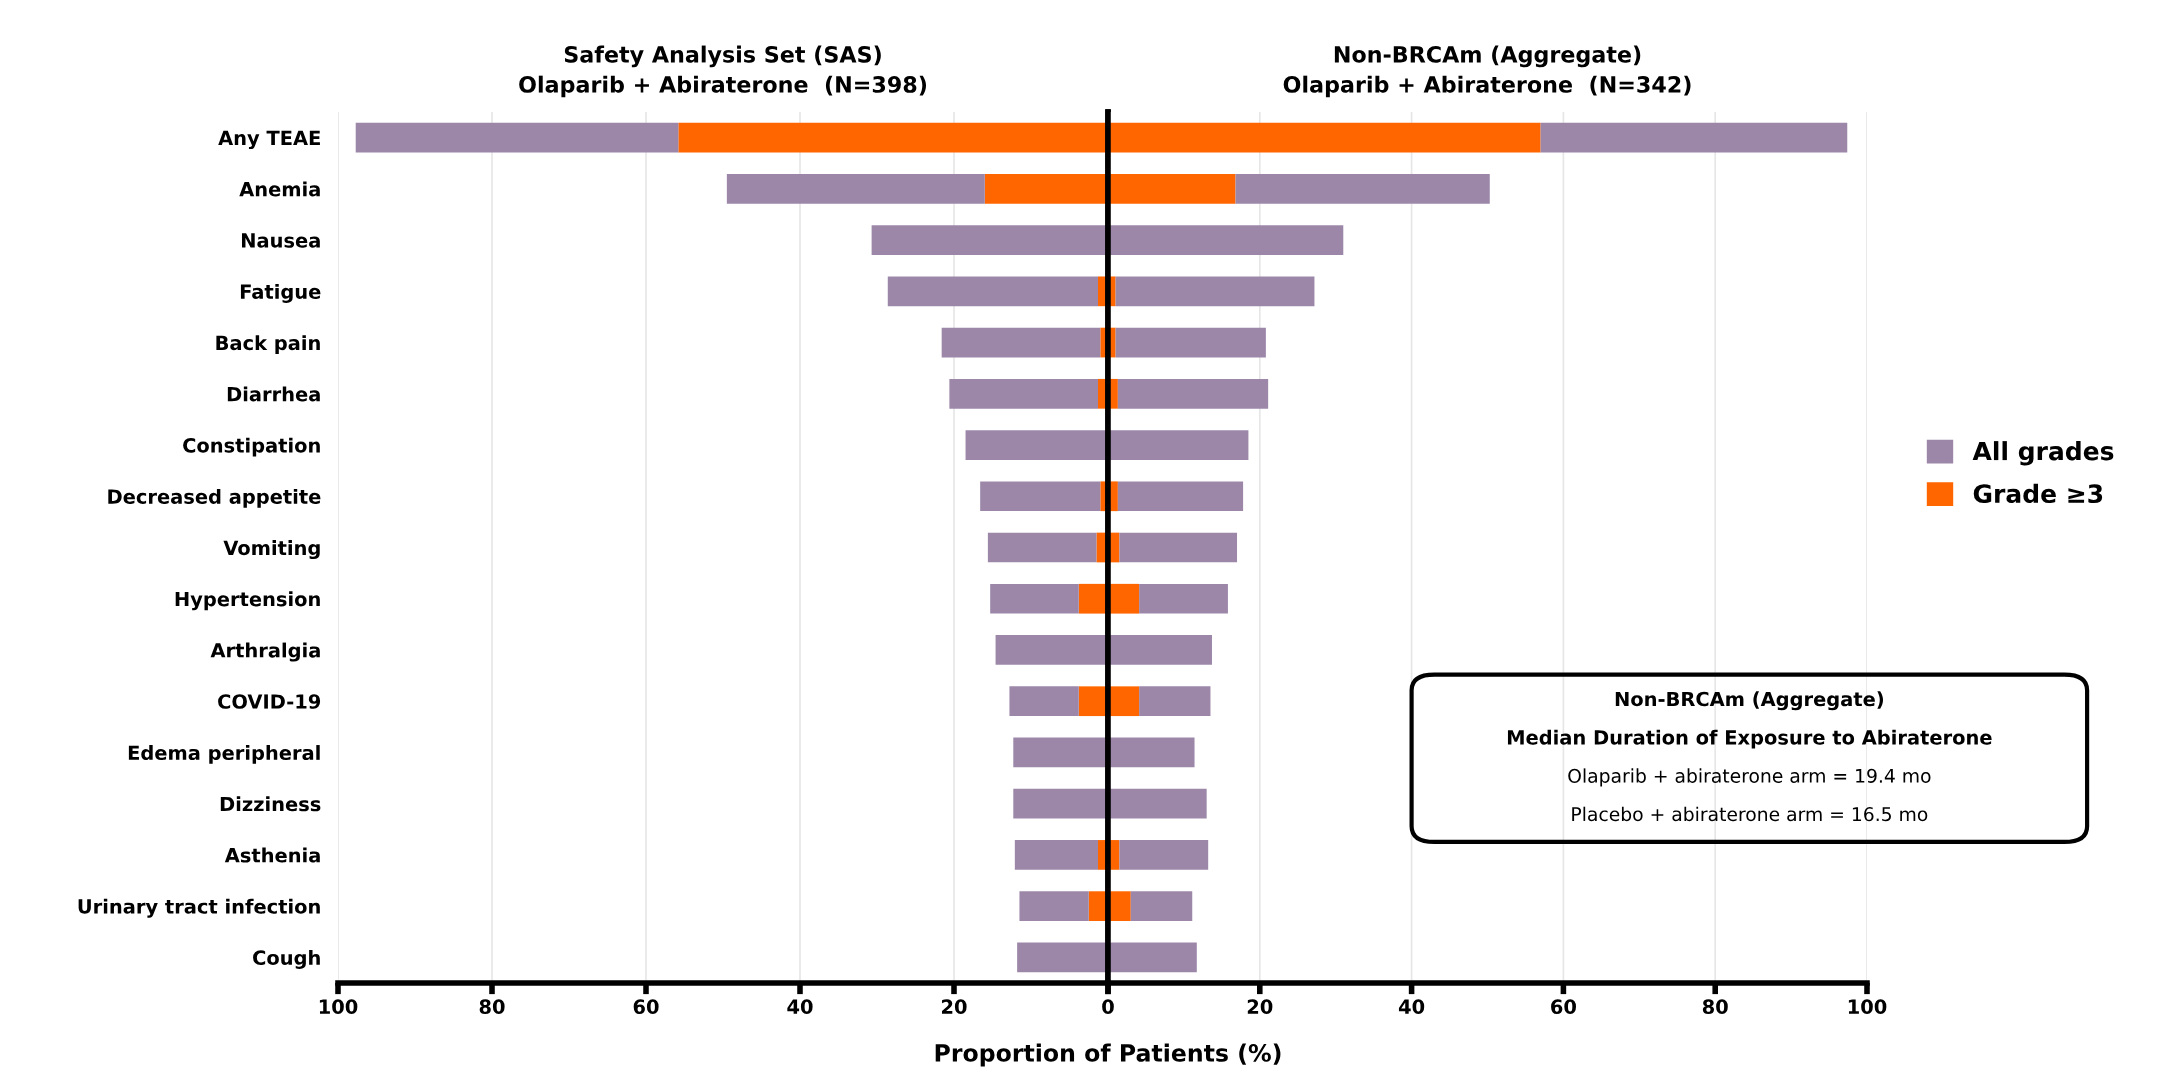  I want to click on annotation: Olaparib + abiraterone arm = 19.4 mo, so click(1749, 777).